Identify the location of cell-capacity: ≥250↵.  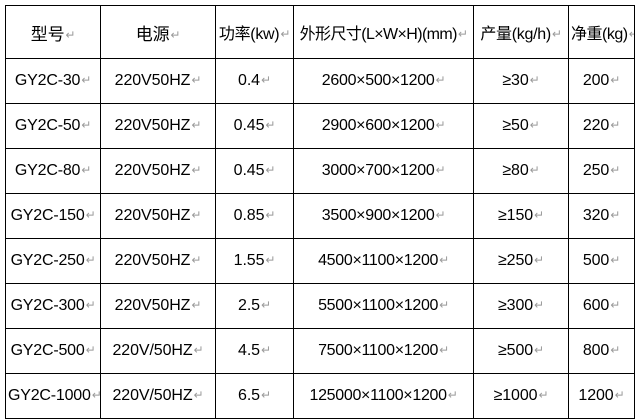
(521, 261).